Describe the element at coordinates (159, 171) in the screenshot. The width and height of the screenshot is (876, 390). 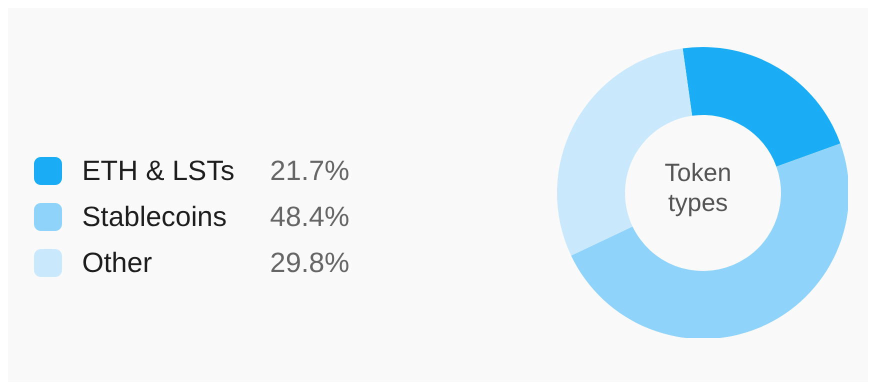
I see `legend-label: ETH & LSTs` at that location.